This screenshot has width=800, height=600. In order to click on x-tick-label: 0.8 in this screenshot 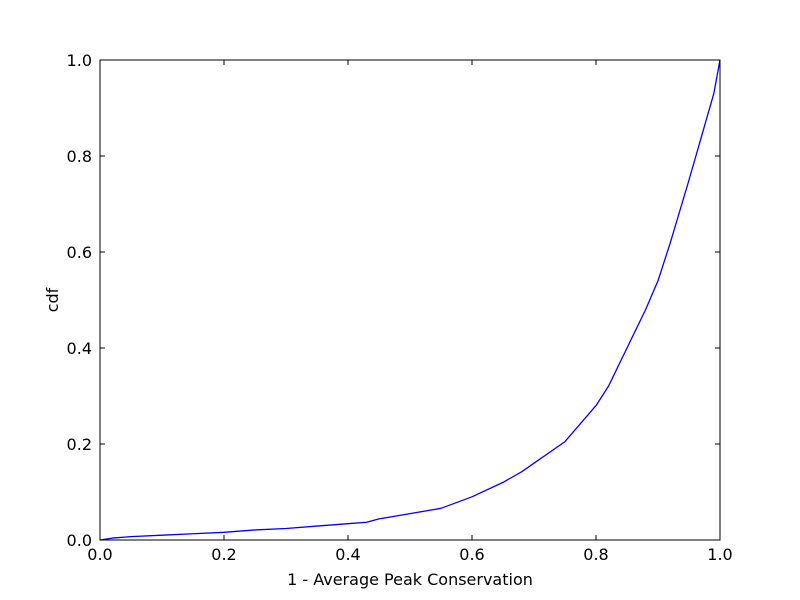, I will do `click(595, 554)`.